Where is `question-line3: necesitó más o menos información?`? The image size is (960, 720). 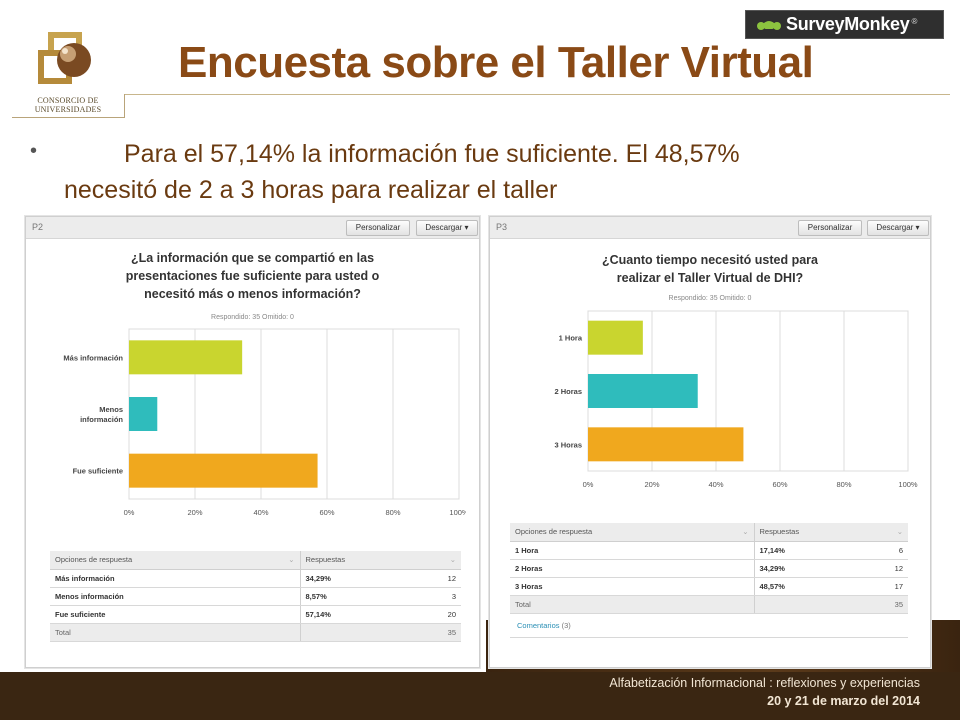 question-line3: necesitó más o menos información? is located at coordinates (252, 294).